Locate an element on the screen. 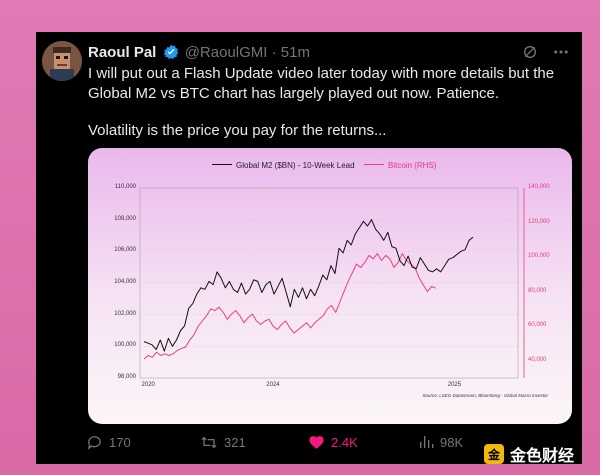 Image resolution: width=600 pixels, height=475 pixels. watermark: 金 金色财经 is located at coordinates (528, 454).